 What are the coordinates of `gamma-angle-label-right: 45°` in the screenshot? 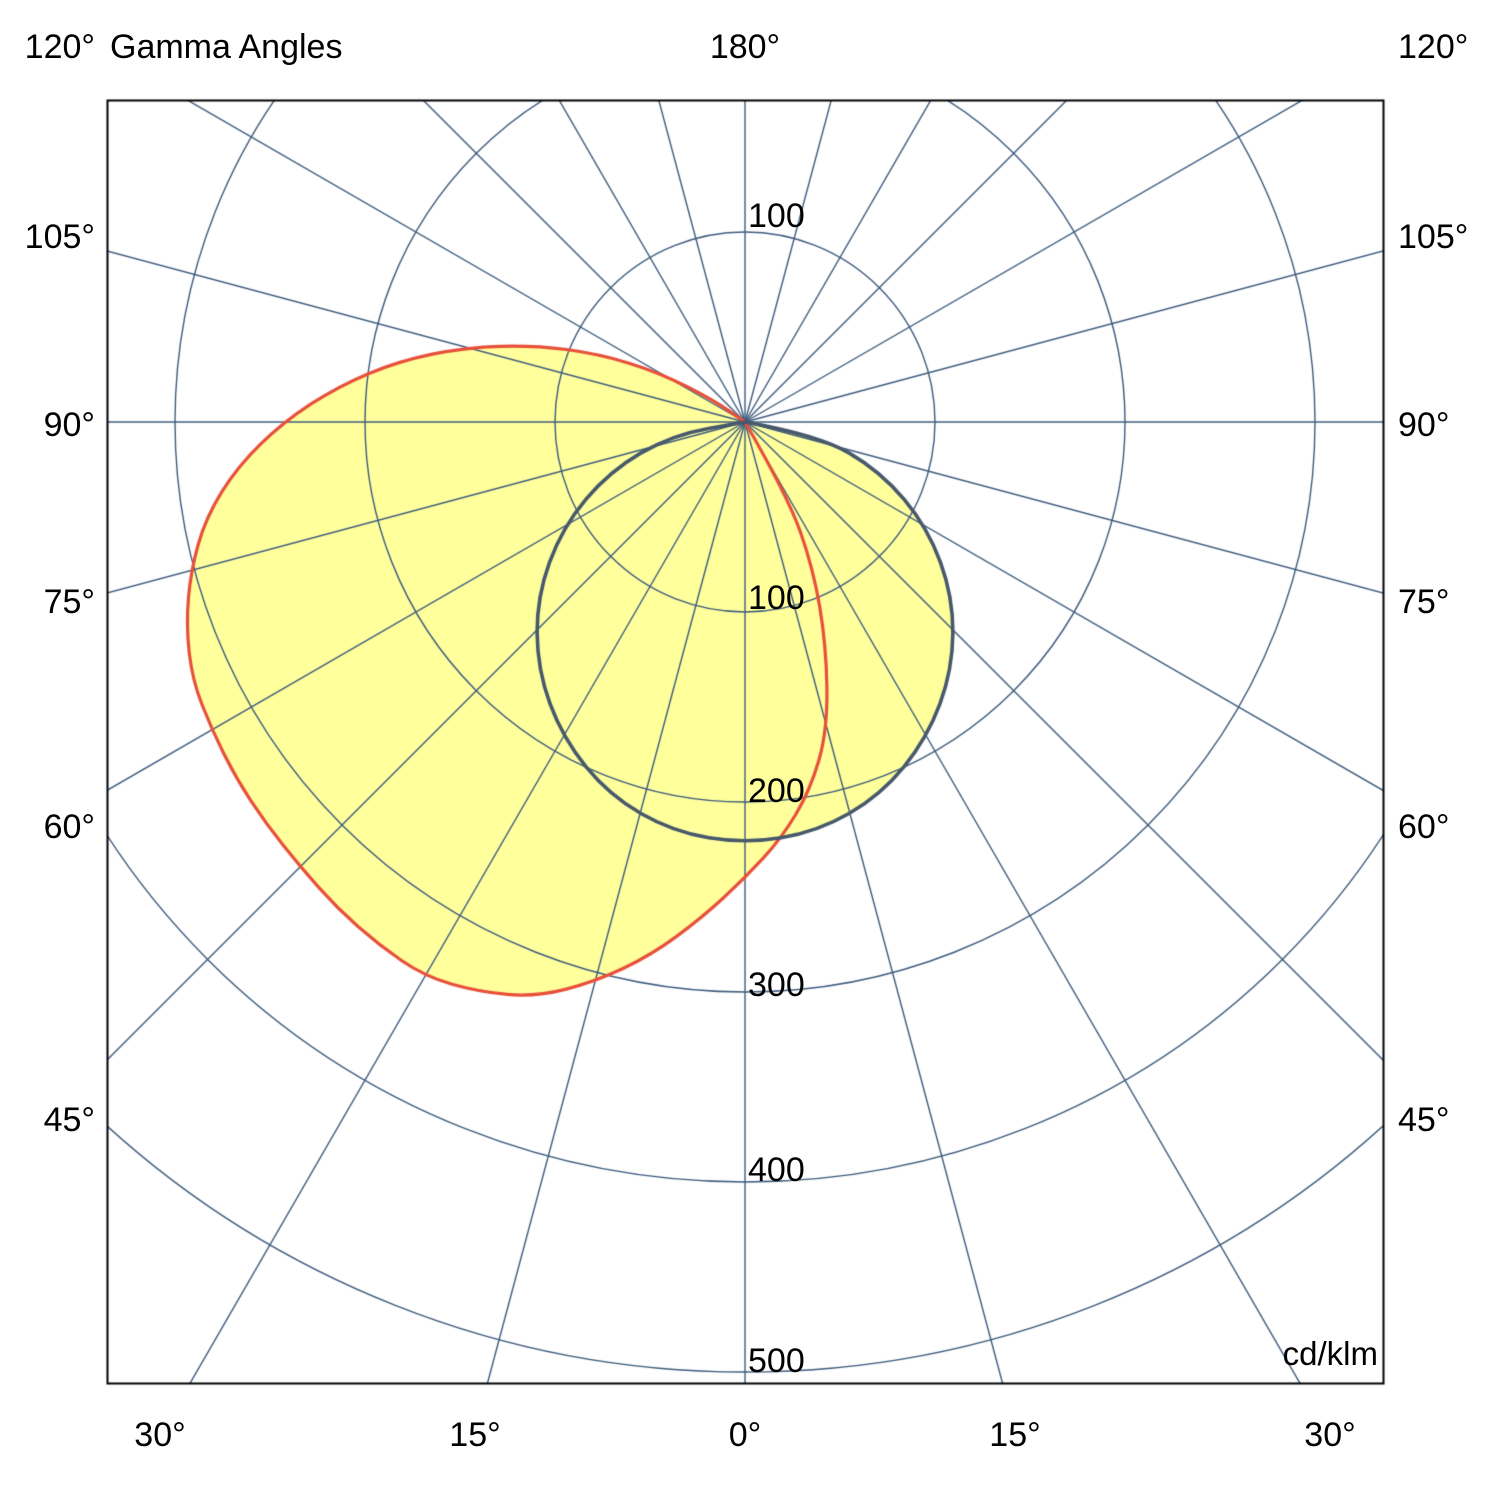 It's located at (1424, 1120).